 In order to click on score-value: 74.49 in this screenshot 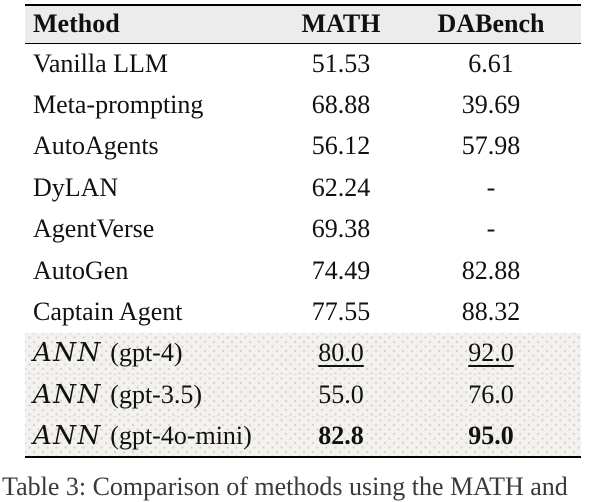, I will do `click(341, 270)`.